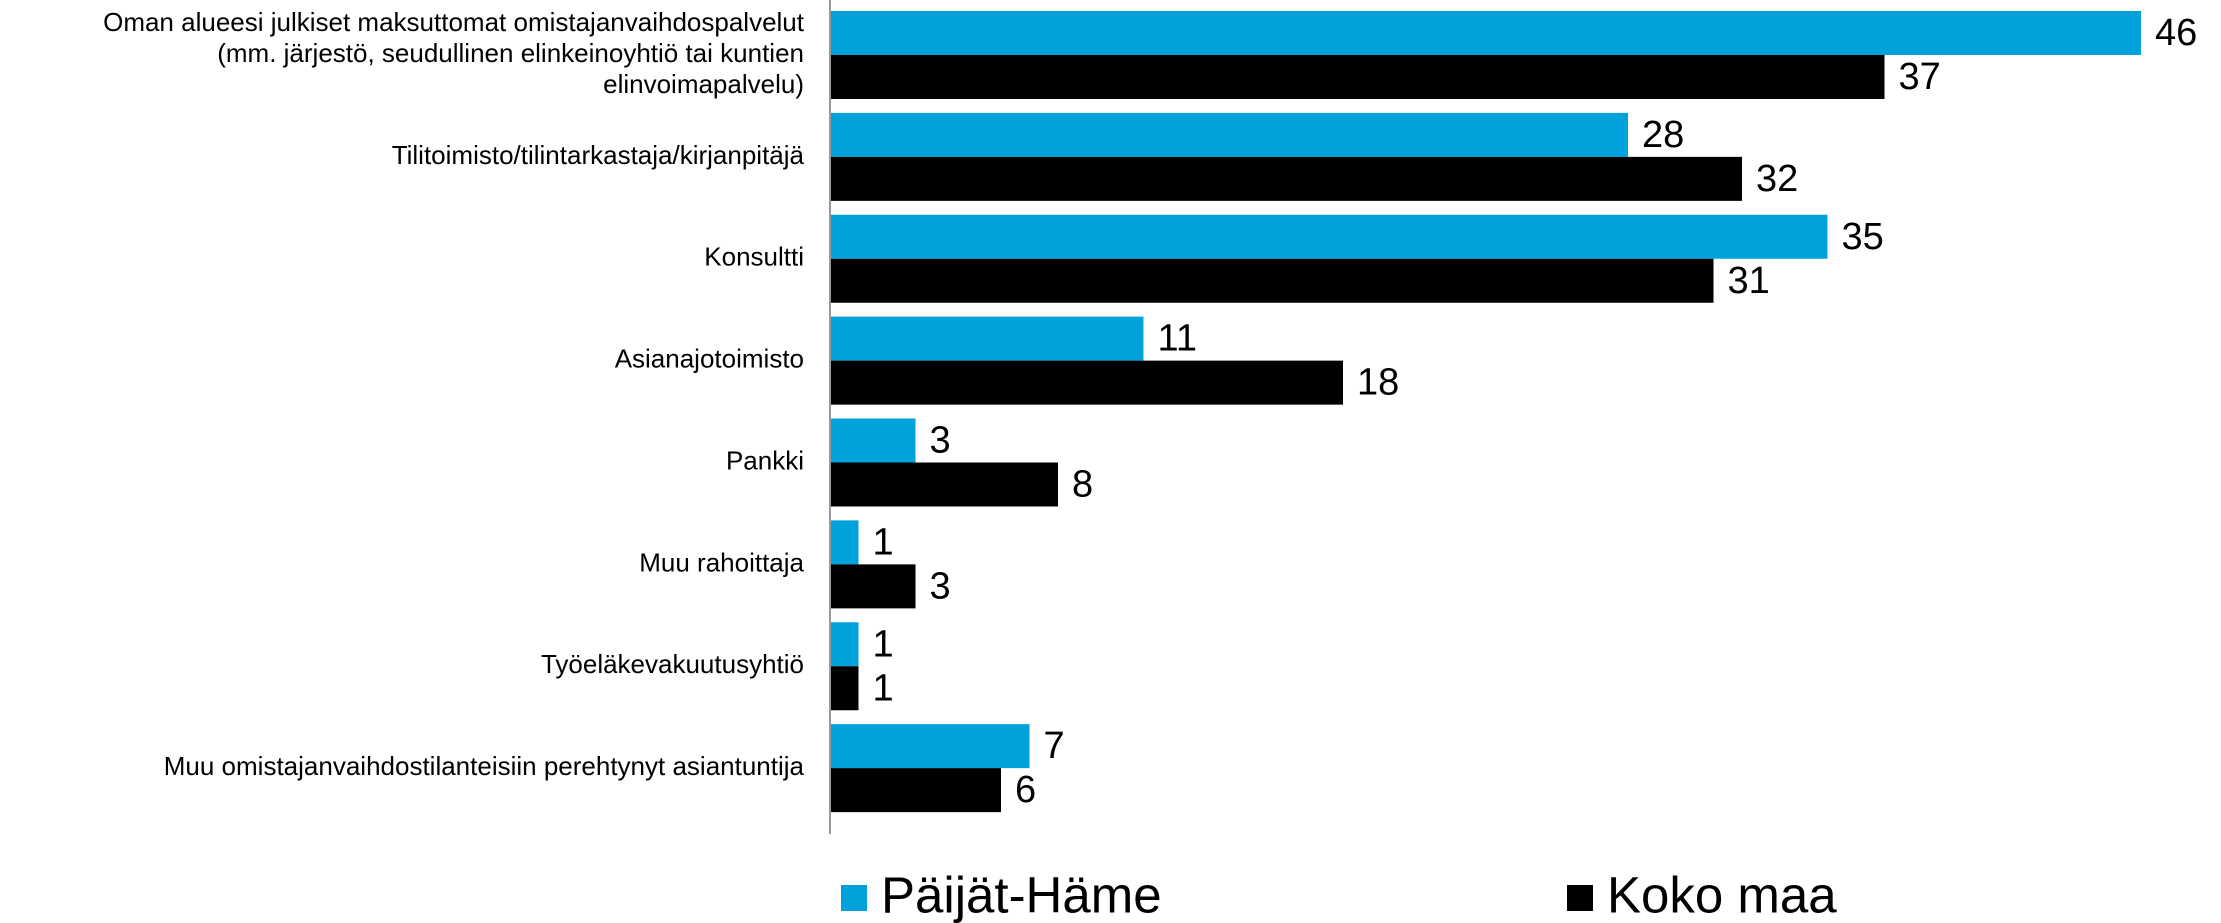 The image size is (2221, 923). What do you see at coordinates (1777, 179) in the screenshot?
I see `value-label: 32` at bounding box center [1777, 179].